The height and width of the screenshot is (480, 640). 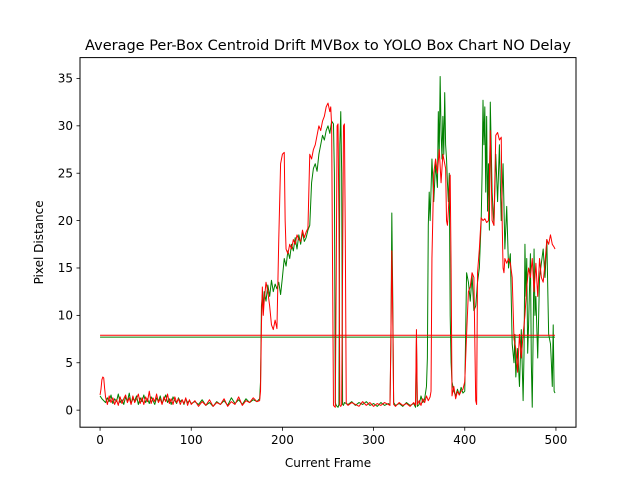 What do you see at coordinates (100, 440) in the screenshot?
I see `x-tick-label: 0` at bounding box center [100, 440].